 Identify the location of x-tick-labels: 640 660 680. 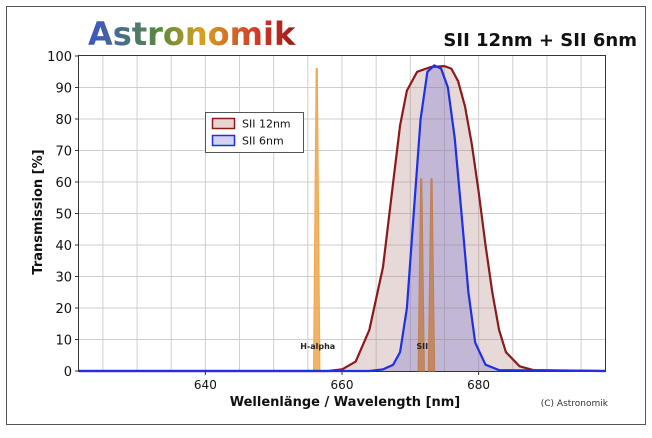
(342, 381).